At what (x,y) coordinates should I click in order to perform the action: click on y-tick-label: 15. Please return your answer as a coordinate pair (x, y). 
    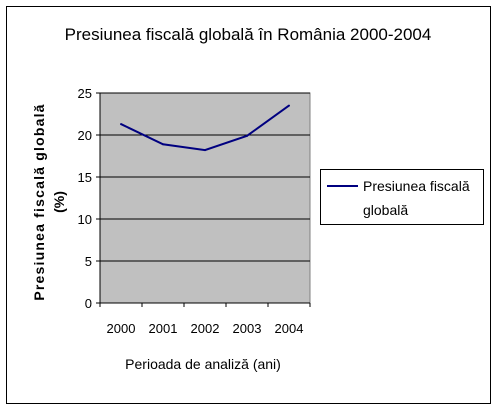
    Looking at the image, I should click on (85, 177).